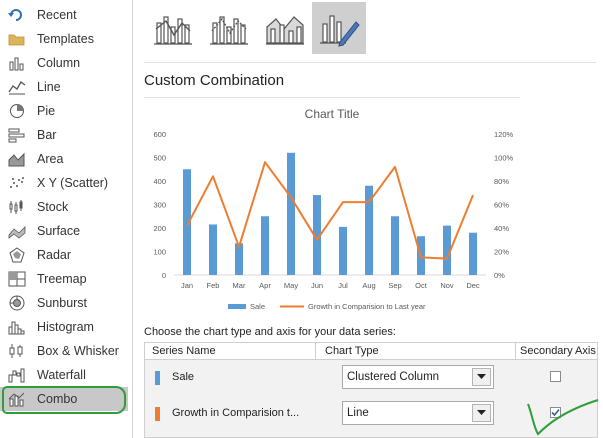 This screenshot has width=603, height=438. I want to click on sidebar-item-recent: Recent, so click(64, 15).